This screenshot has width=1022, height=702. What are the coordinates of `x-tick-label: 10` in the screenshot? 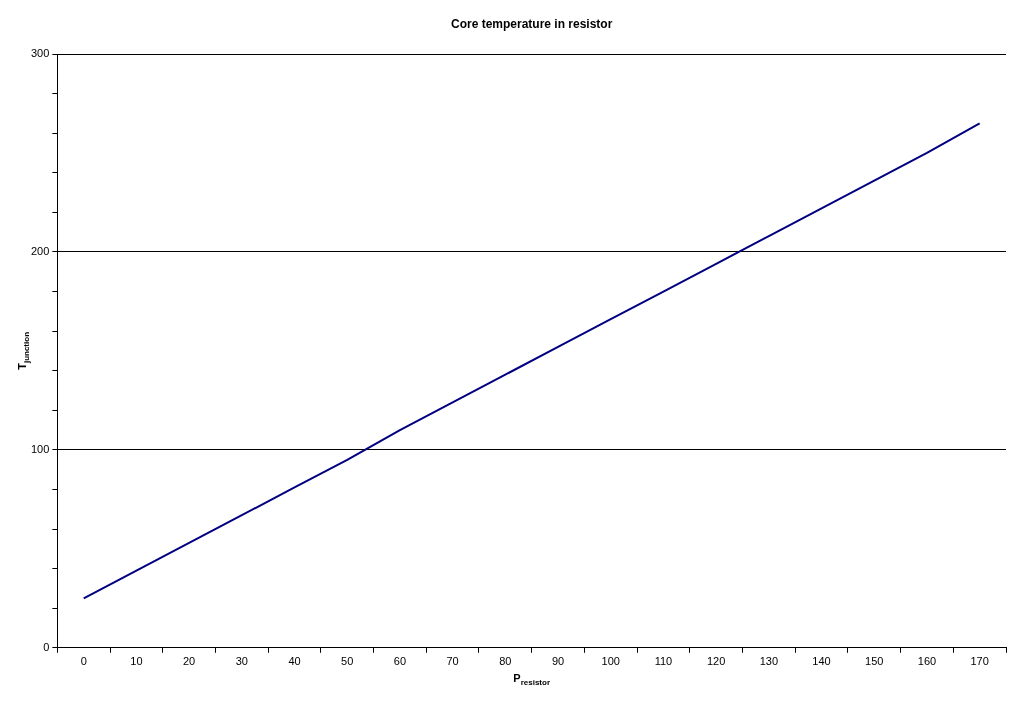 It's located at (136, 661).